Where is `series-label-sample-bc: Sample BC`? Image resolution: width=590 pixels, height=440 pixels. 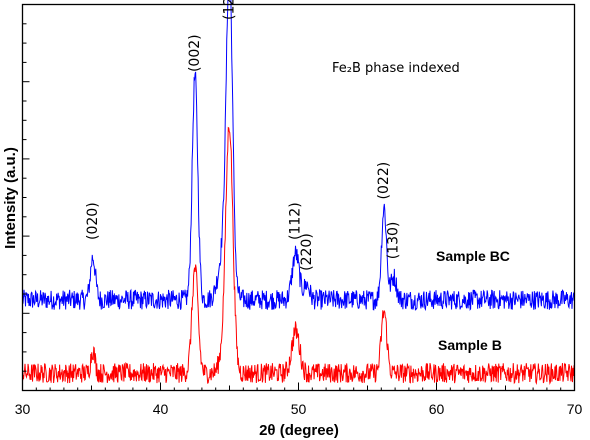 series-label-sample-bc: Sample BC is located at coordinates (473, 256).